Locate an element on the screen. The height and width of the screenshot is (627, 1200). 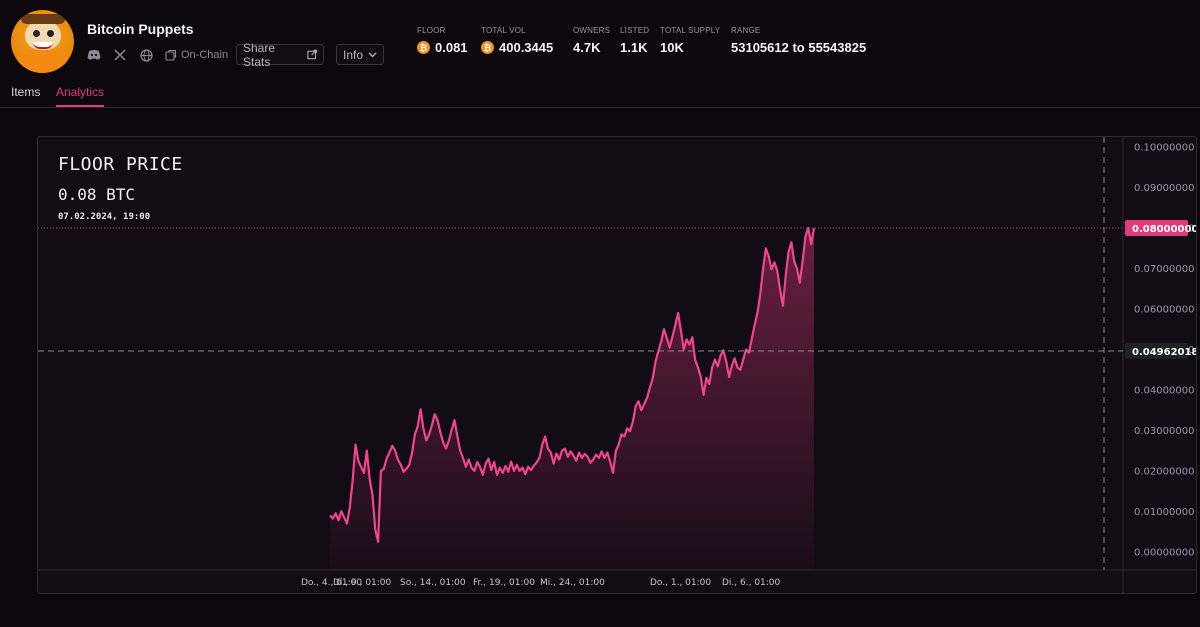
stat-value: 1.1K is located at coordinates (634, 47).